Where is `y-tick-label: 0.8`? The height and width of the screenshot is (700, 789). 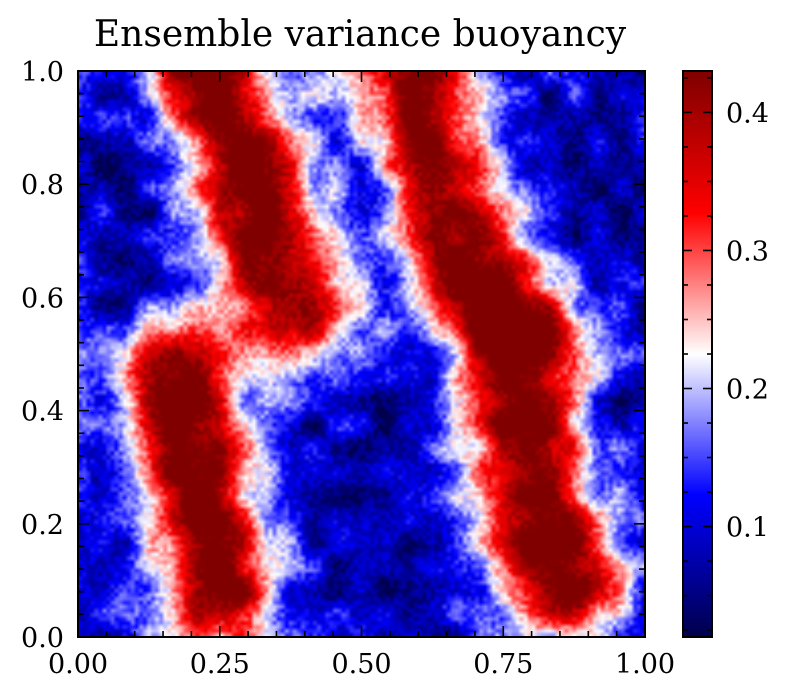
y-tick-label: 0.8 is located at coordinates (42, 185).